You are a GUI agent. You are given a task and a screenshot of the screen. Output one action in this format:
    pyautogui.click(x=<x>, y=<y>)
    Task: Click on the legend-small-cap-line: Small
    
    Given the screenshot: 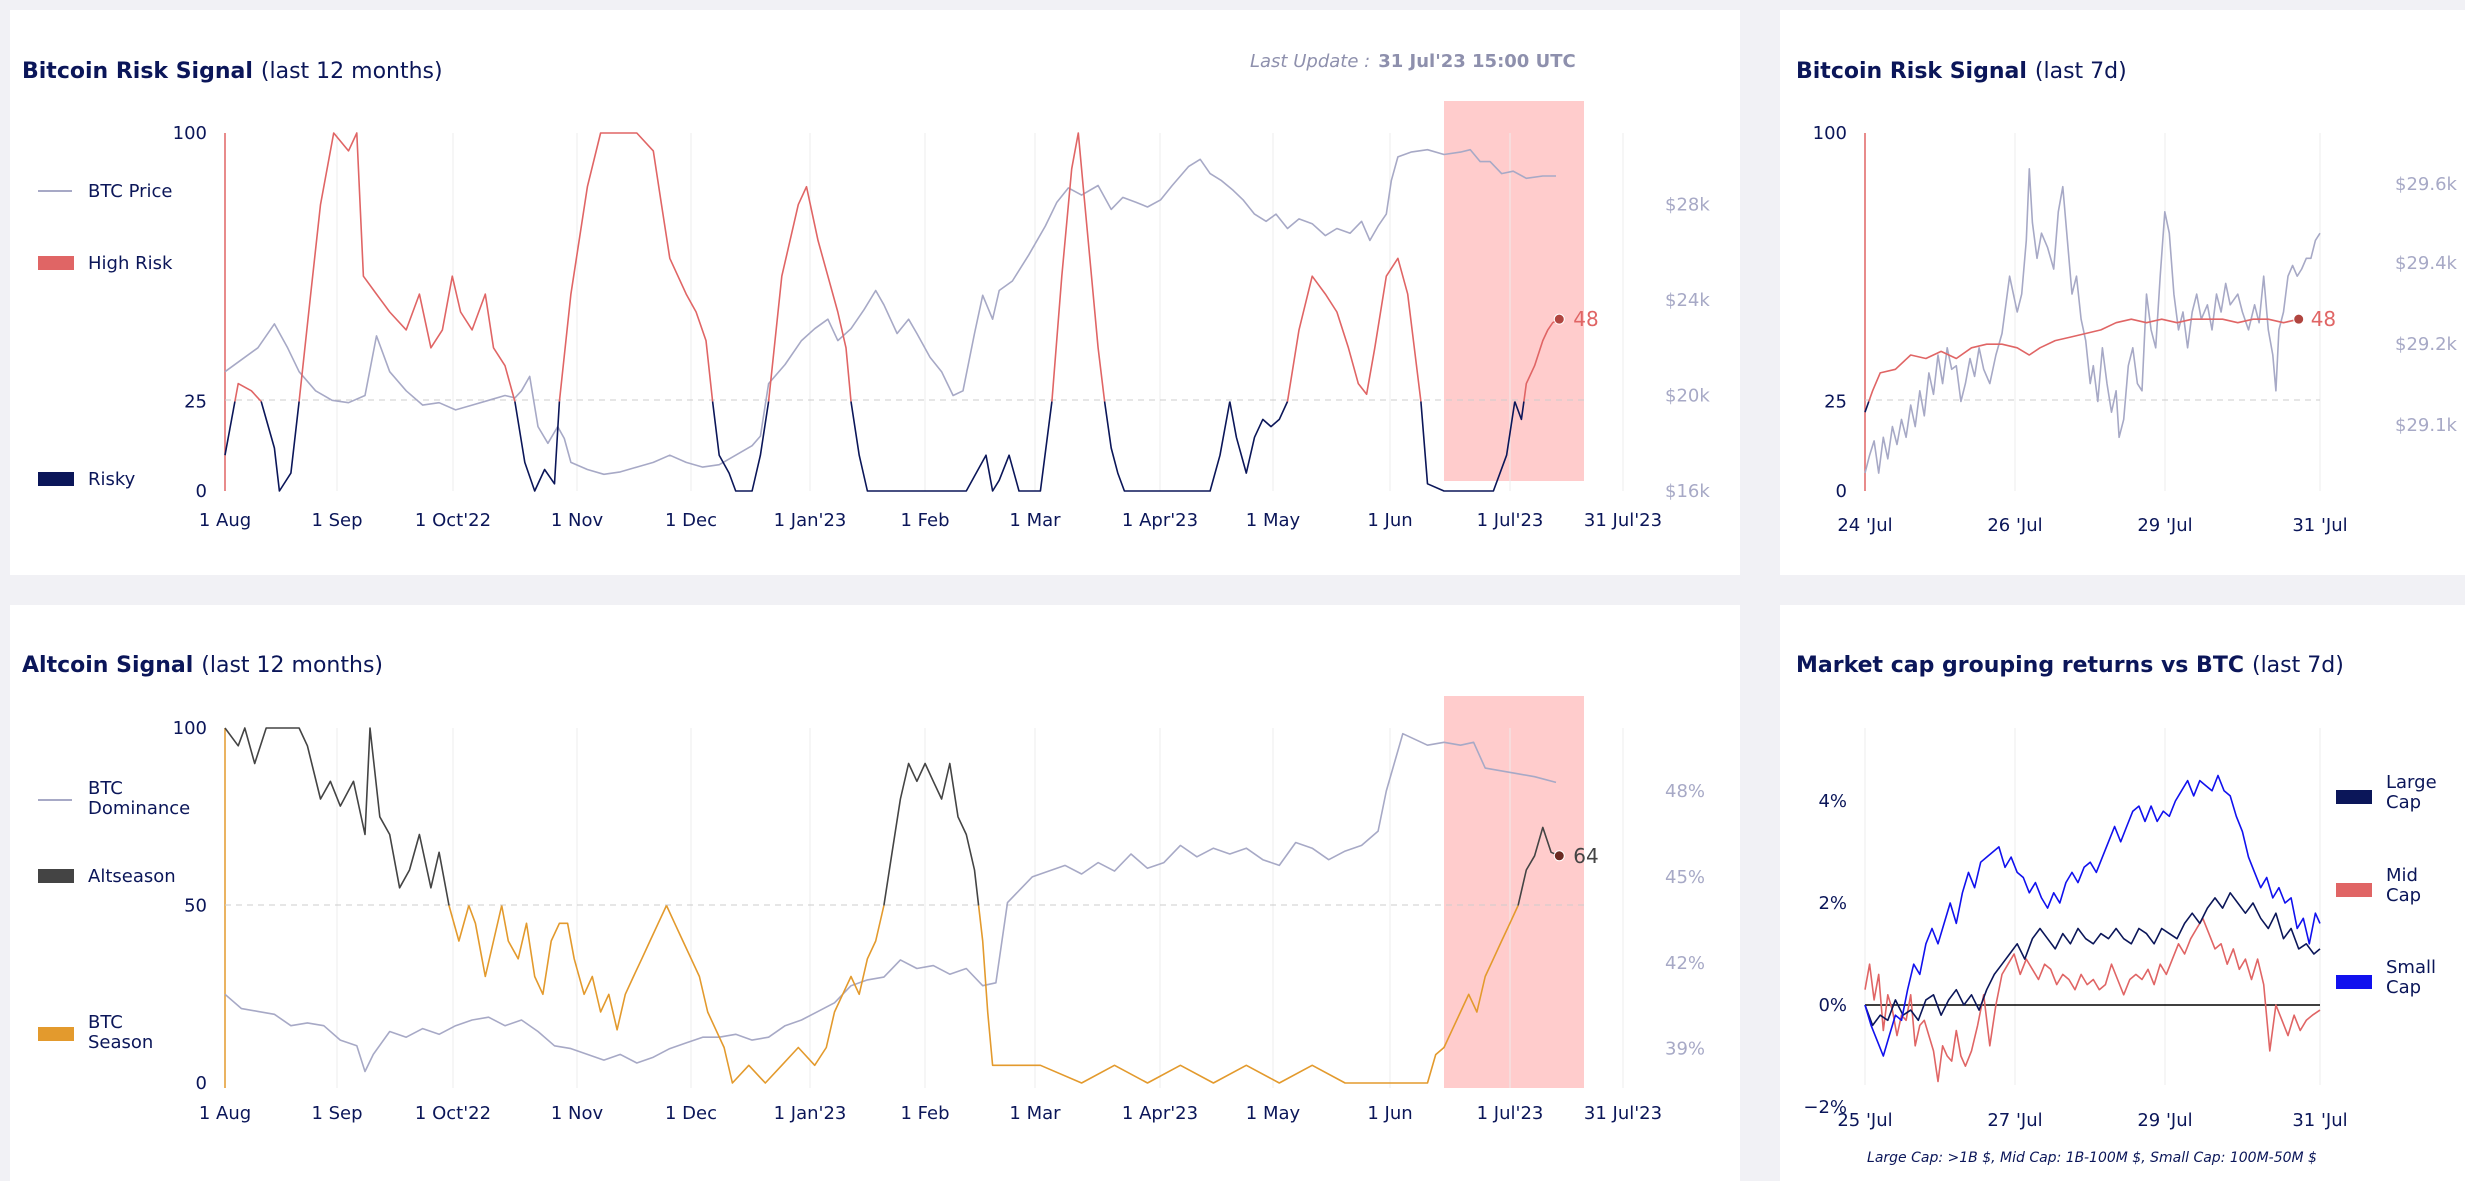 What is the action you would take?
    pyautogui.click(x=2411, y=967)
    